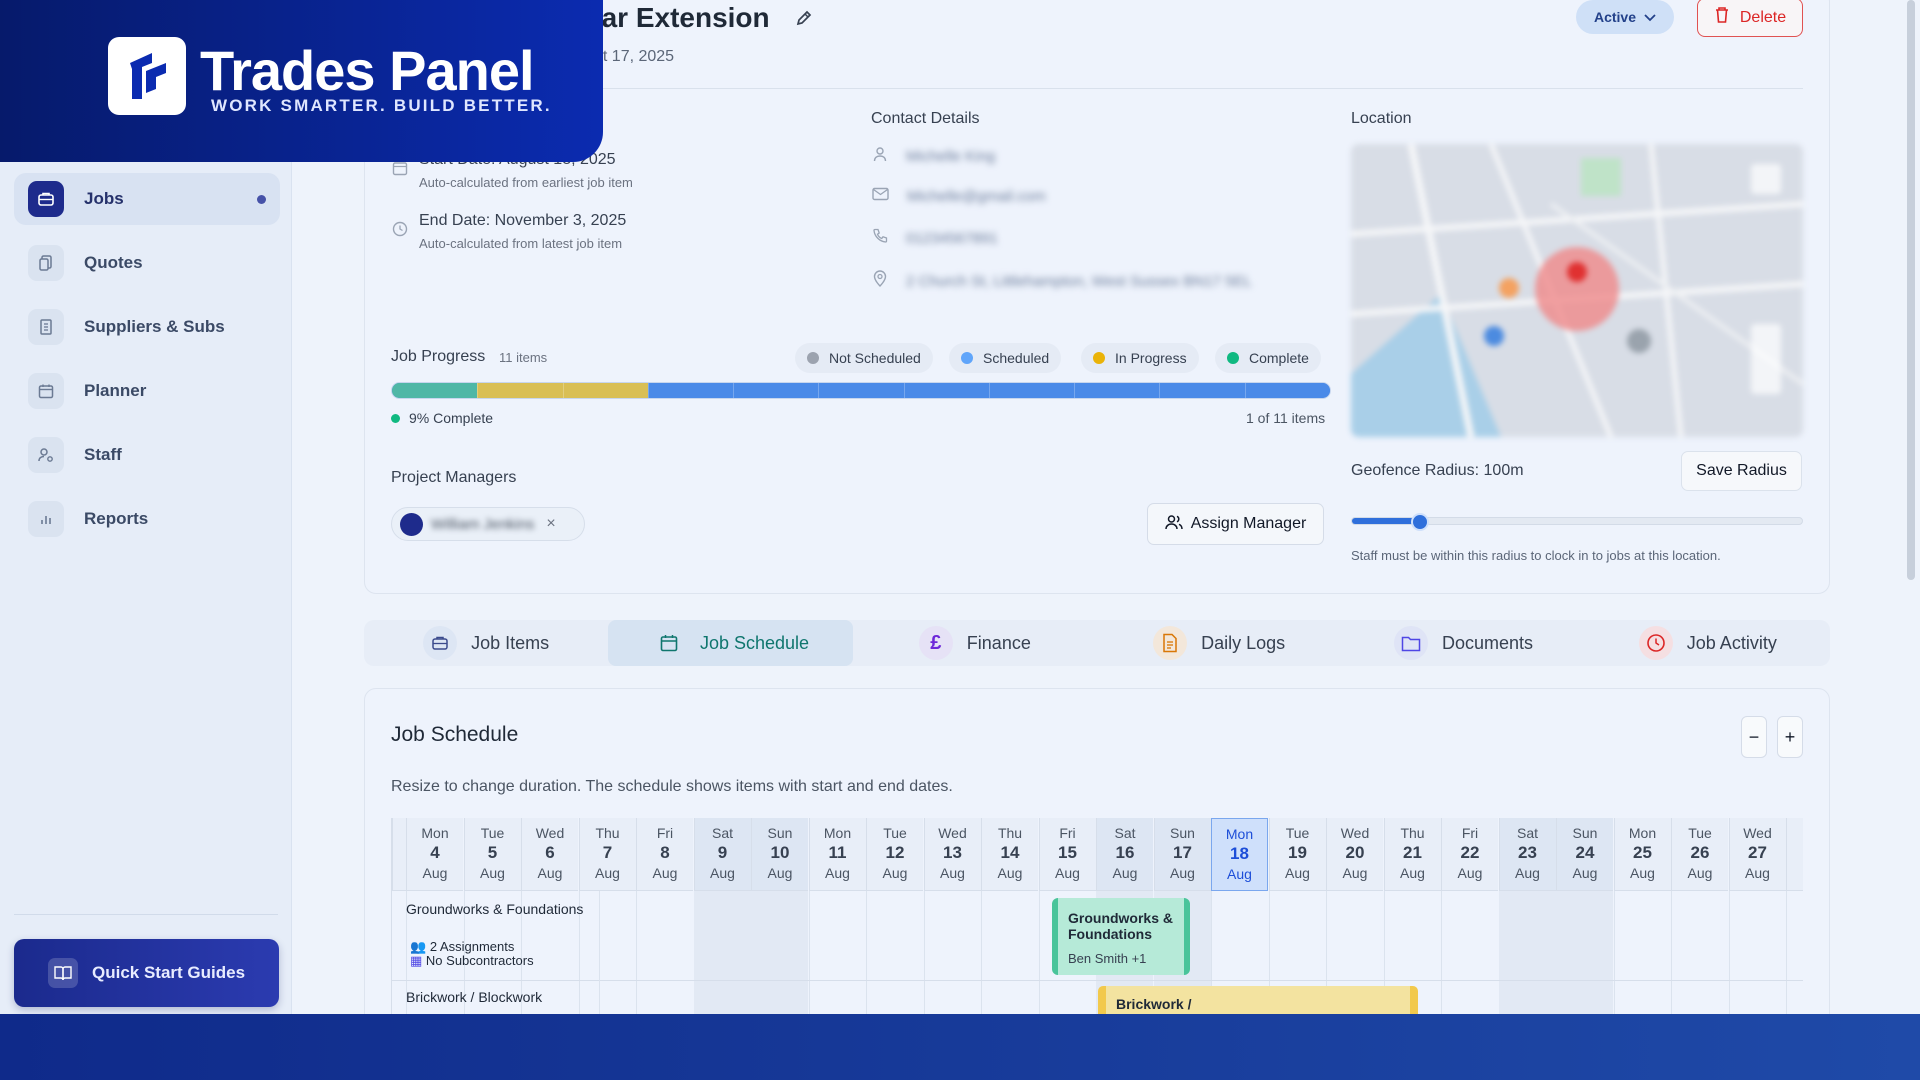  What do you see at coordinates (935, 238) in the screenshot?
I see `contact-phone: 01234567891` at bounding box center [935, 238].